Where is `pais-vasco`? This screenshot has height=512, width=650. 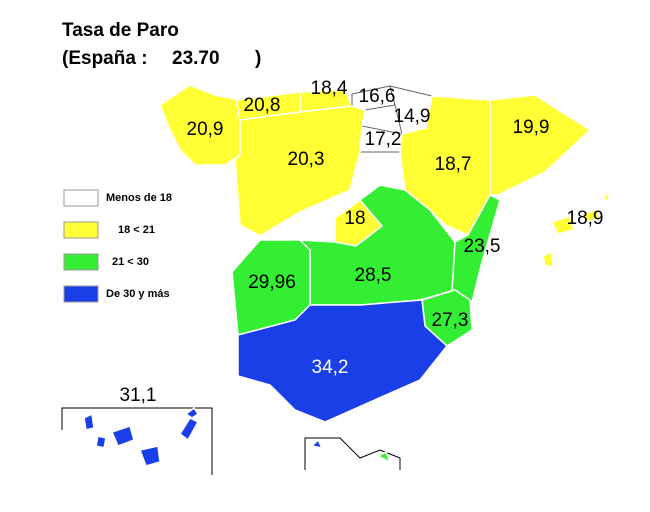
pais-vasco is located at coordinates (373, 98).